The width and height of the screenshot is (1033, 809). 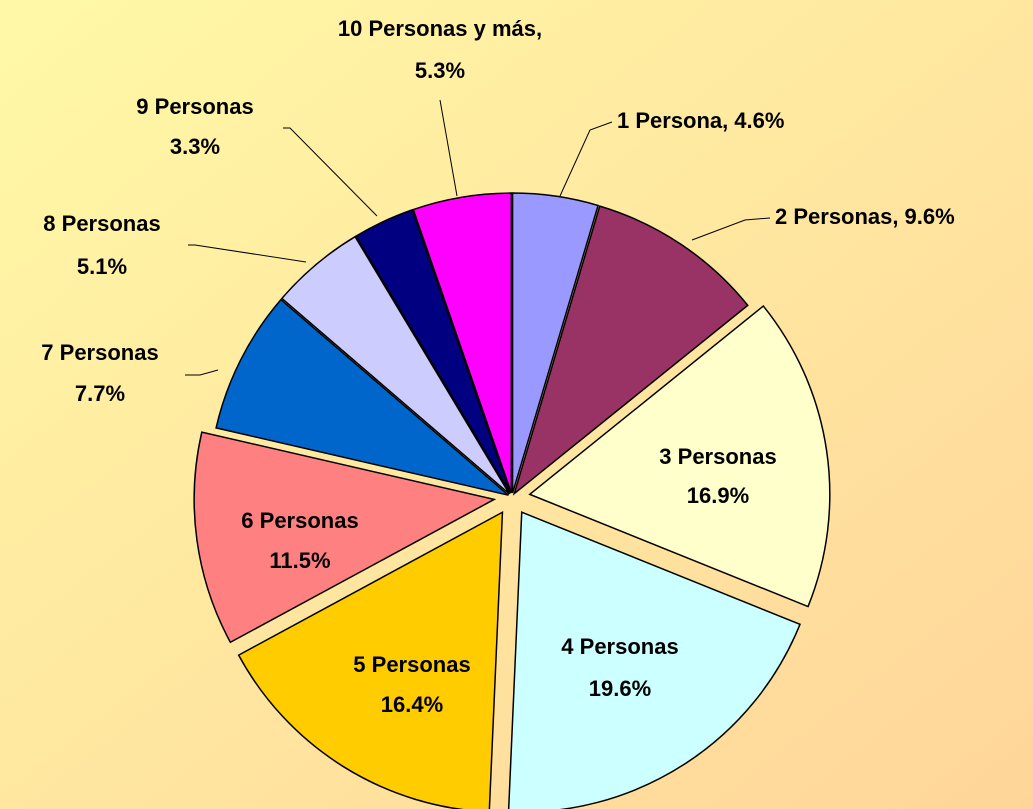 I want to click on slice-label: 3 Personas, so click(x=717, y=456).